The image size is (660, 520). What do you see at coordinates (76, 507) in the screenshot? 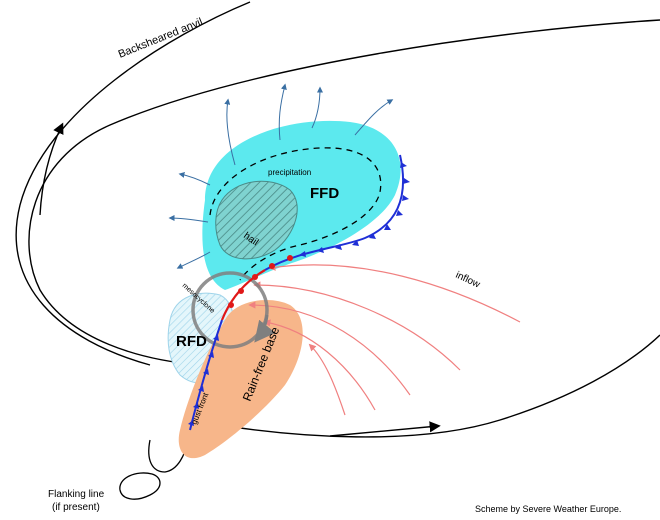
I see `label-flanking-line-note: (if present)` at bounding box center [76, 507].